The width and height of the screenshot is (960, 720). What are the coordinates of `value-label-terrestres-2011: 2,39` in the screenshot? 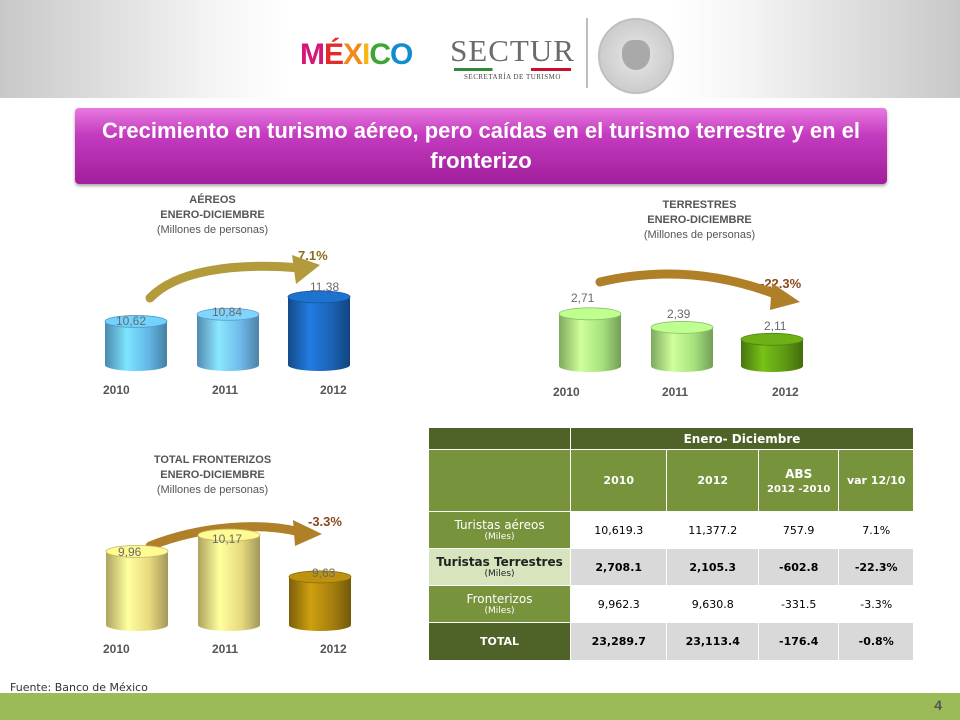 It's located at (679, 314).